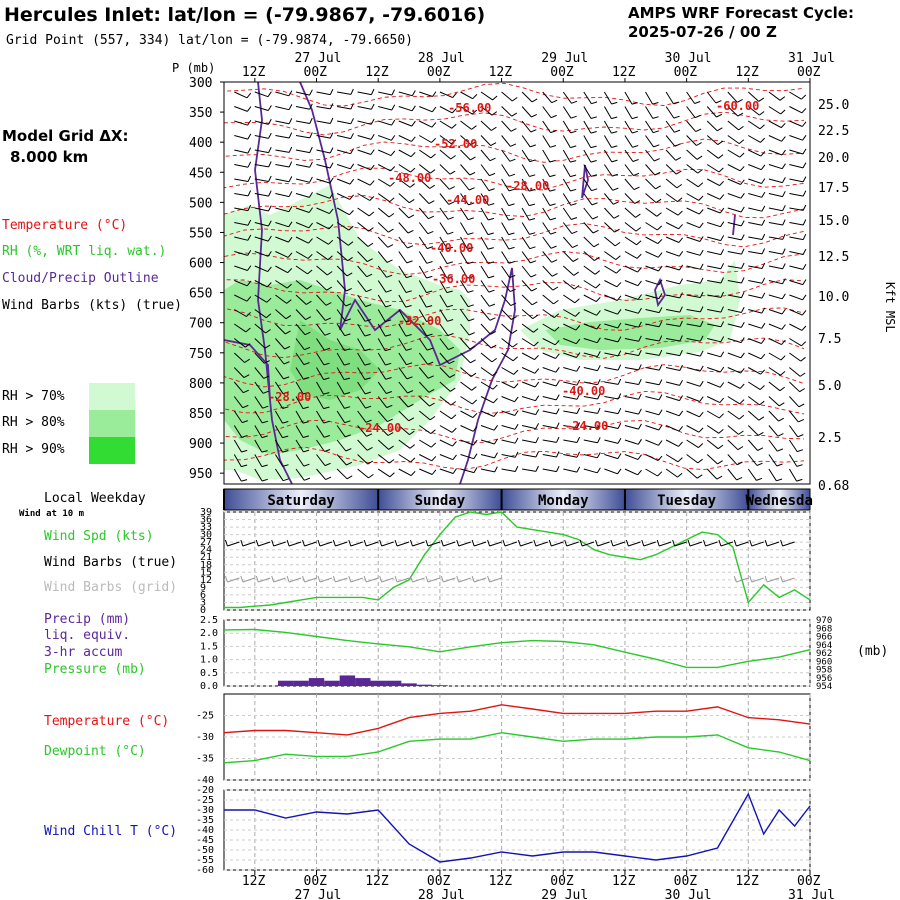 The image size is (900, 900). Describe the element at coordinates (200, 83) in the screenshot. I see `pressure-tick-label: 300` at that location.